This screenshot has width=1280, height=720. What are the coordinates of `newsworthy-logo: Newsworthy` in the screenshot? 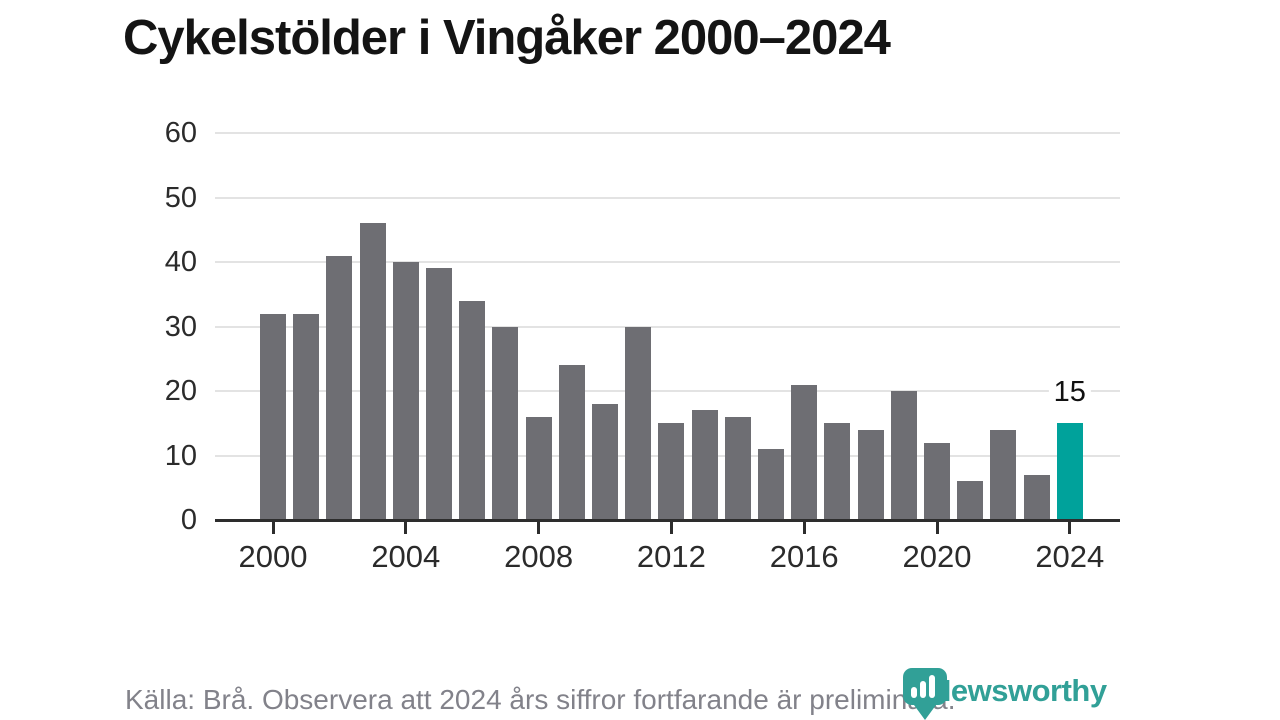 It's located at (1005, 693).